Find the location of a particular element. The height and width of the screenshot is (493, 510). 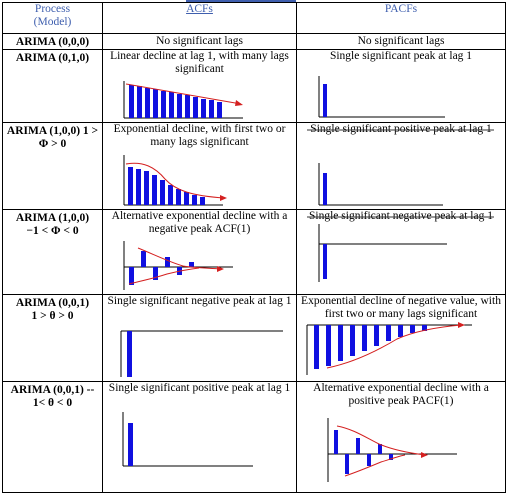

pacf-cell: No significant lags is located at coordinates (401, 41).